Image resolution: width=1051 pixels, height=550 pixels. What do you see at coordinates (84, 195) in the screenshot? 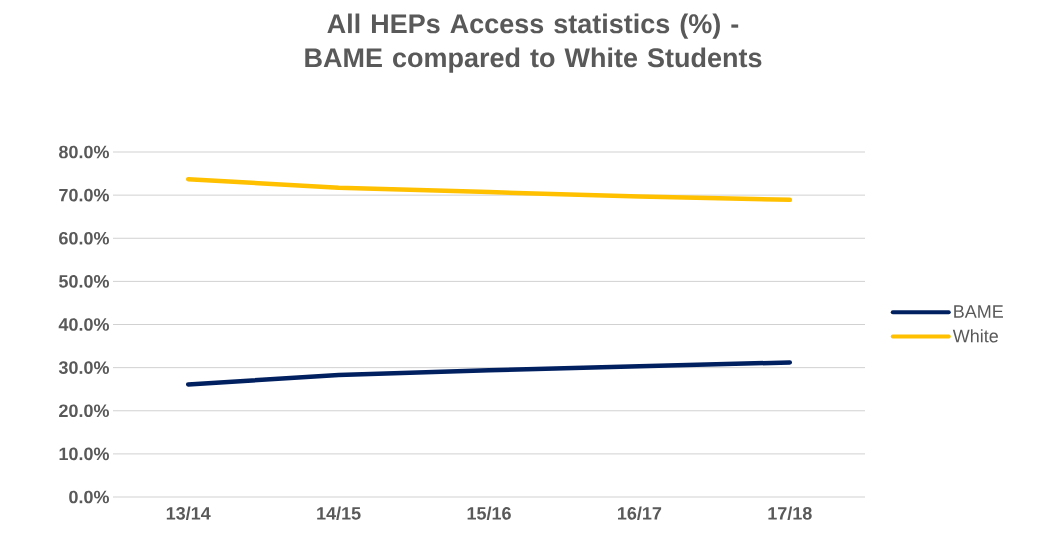
I see `y-tick-label: 70.0%` at bounding box center [84, 195].